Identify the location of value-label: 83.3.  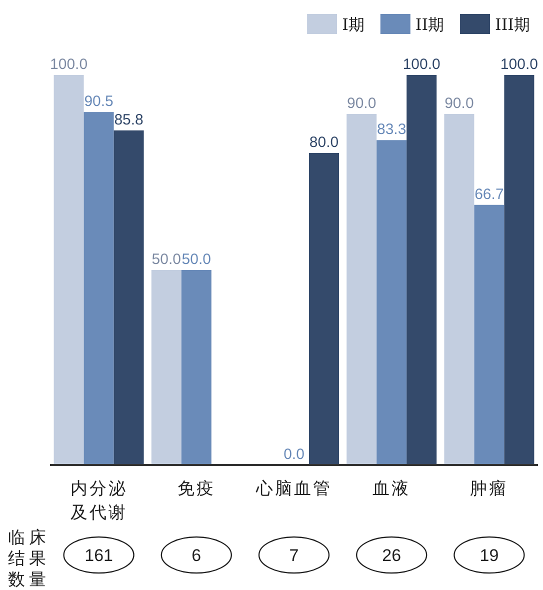
(391, 129).